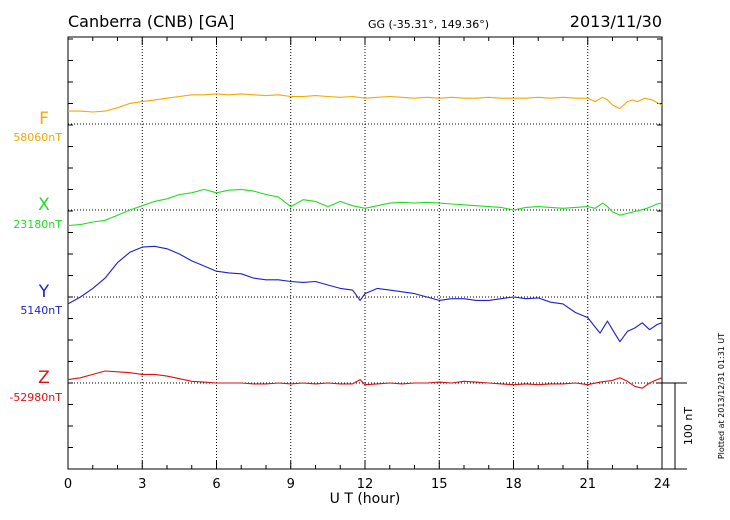 The width and height of the screenshot is (730, 520). I want to click on x-tick-label: 18, so click(513, 484).